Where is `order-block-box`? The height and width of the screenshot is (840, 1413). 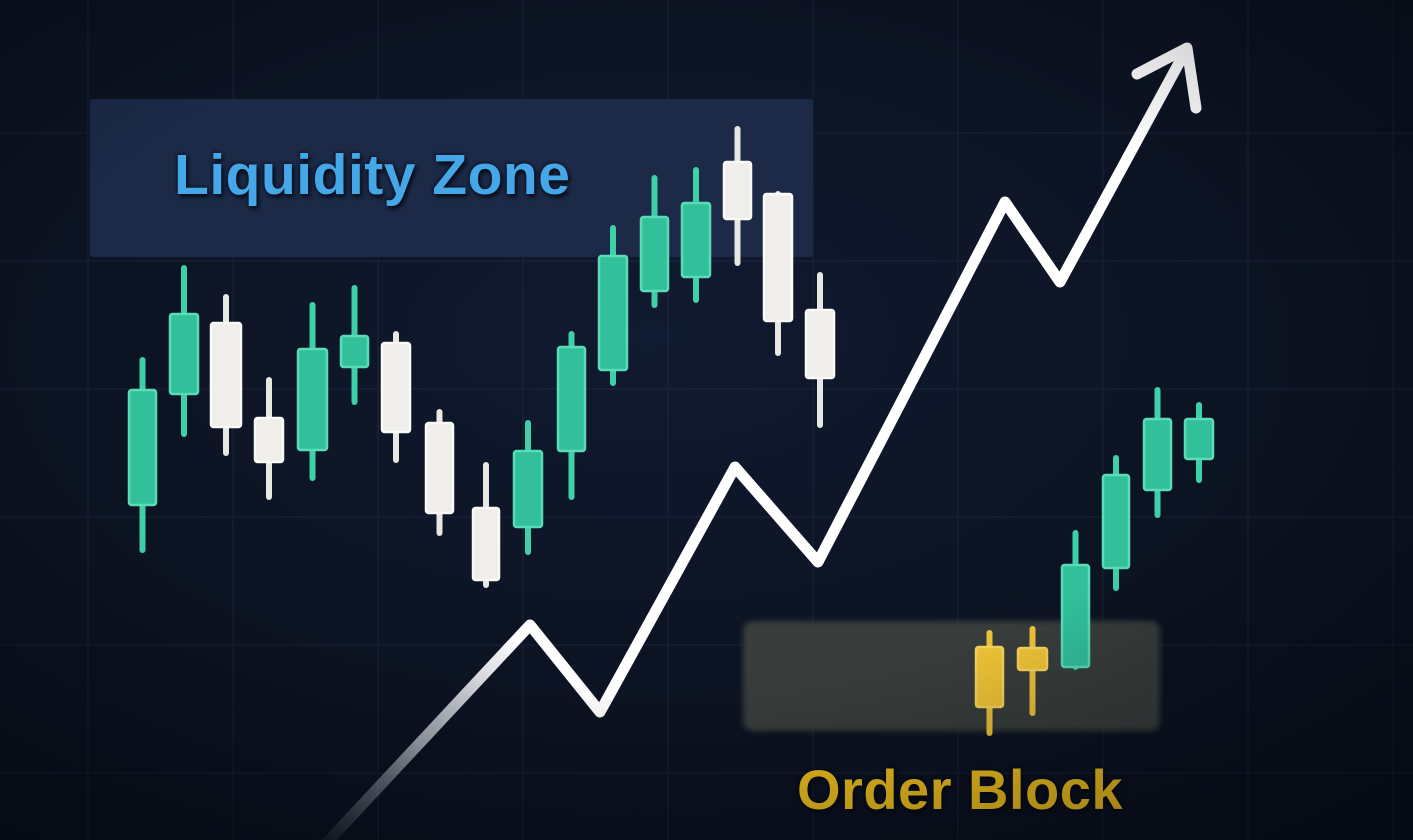 order-block-box is located at coordinates (951, 676).